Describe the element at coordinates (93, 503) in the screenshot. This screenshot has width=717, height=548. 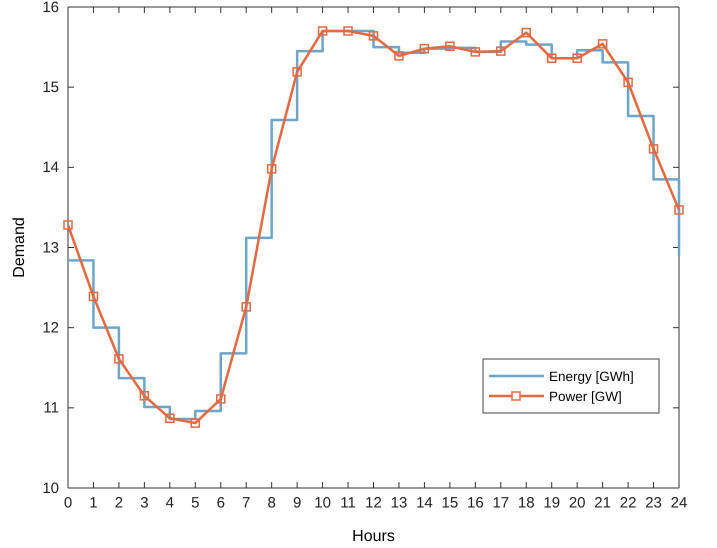
I see `x-tick-label: 1` at that location.